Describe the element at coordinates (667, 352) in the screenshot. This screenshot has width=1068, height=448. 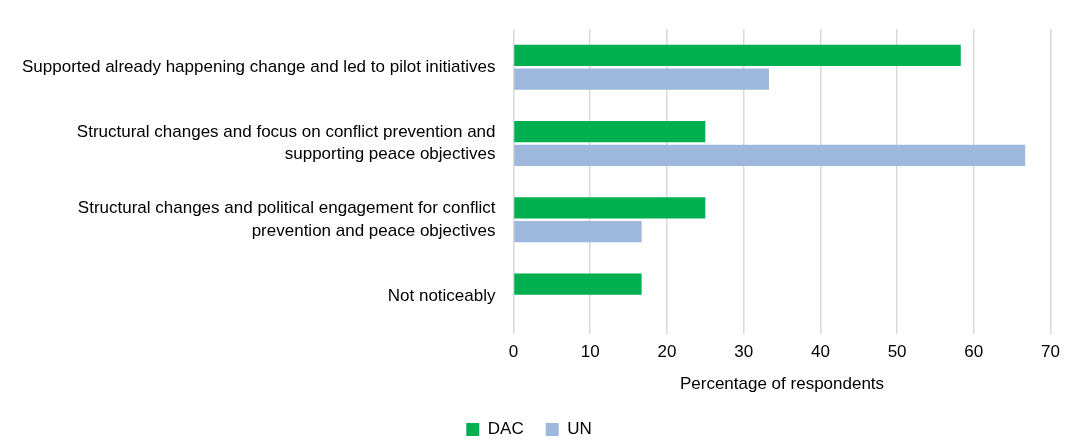
I see `x-tick-label: 20` at that location.